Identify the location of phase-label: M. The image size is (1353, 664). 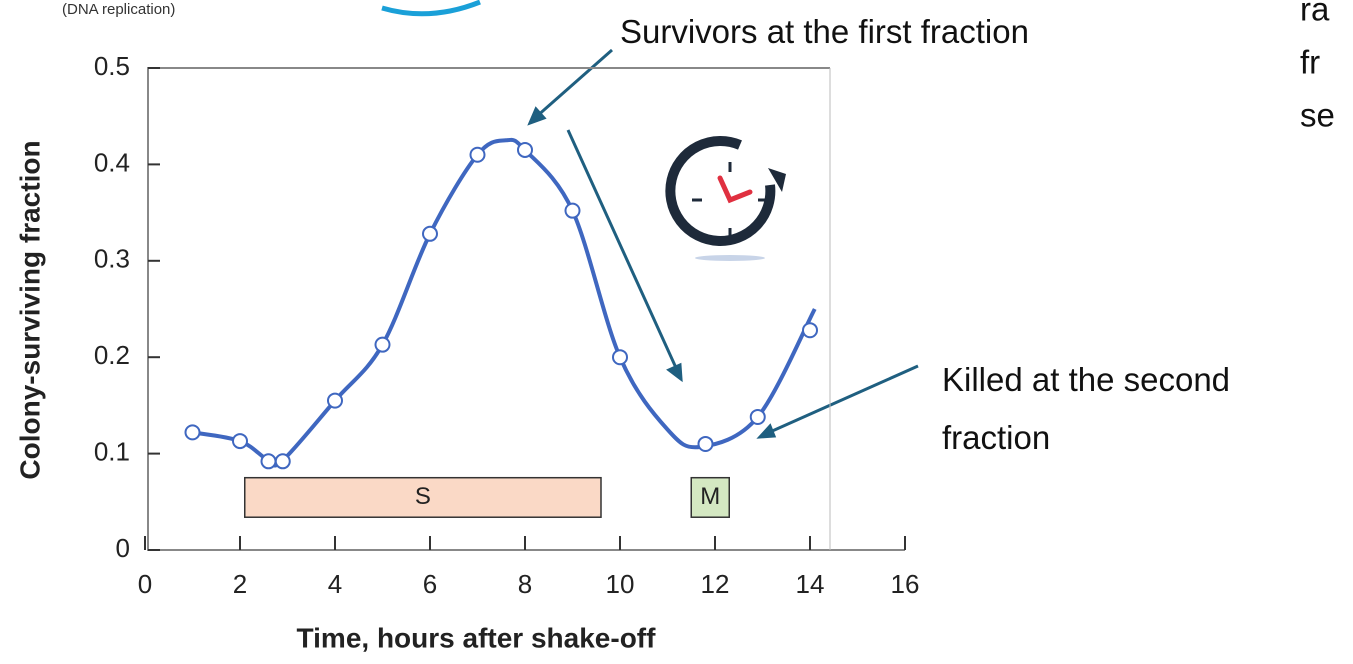
(710, 496).